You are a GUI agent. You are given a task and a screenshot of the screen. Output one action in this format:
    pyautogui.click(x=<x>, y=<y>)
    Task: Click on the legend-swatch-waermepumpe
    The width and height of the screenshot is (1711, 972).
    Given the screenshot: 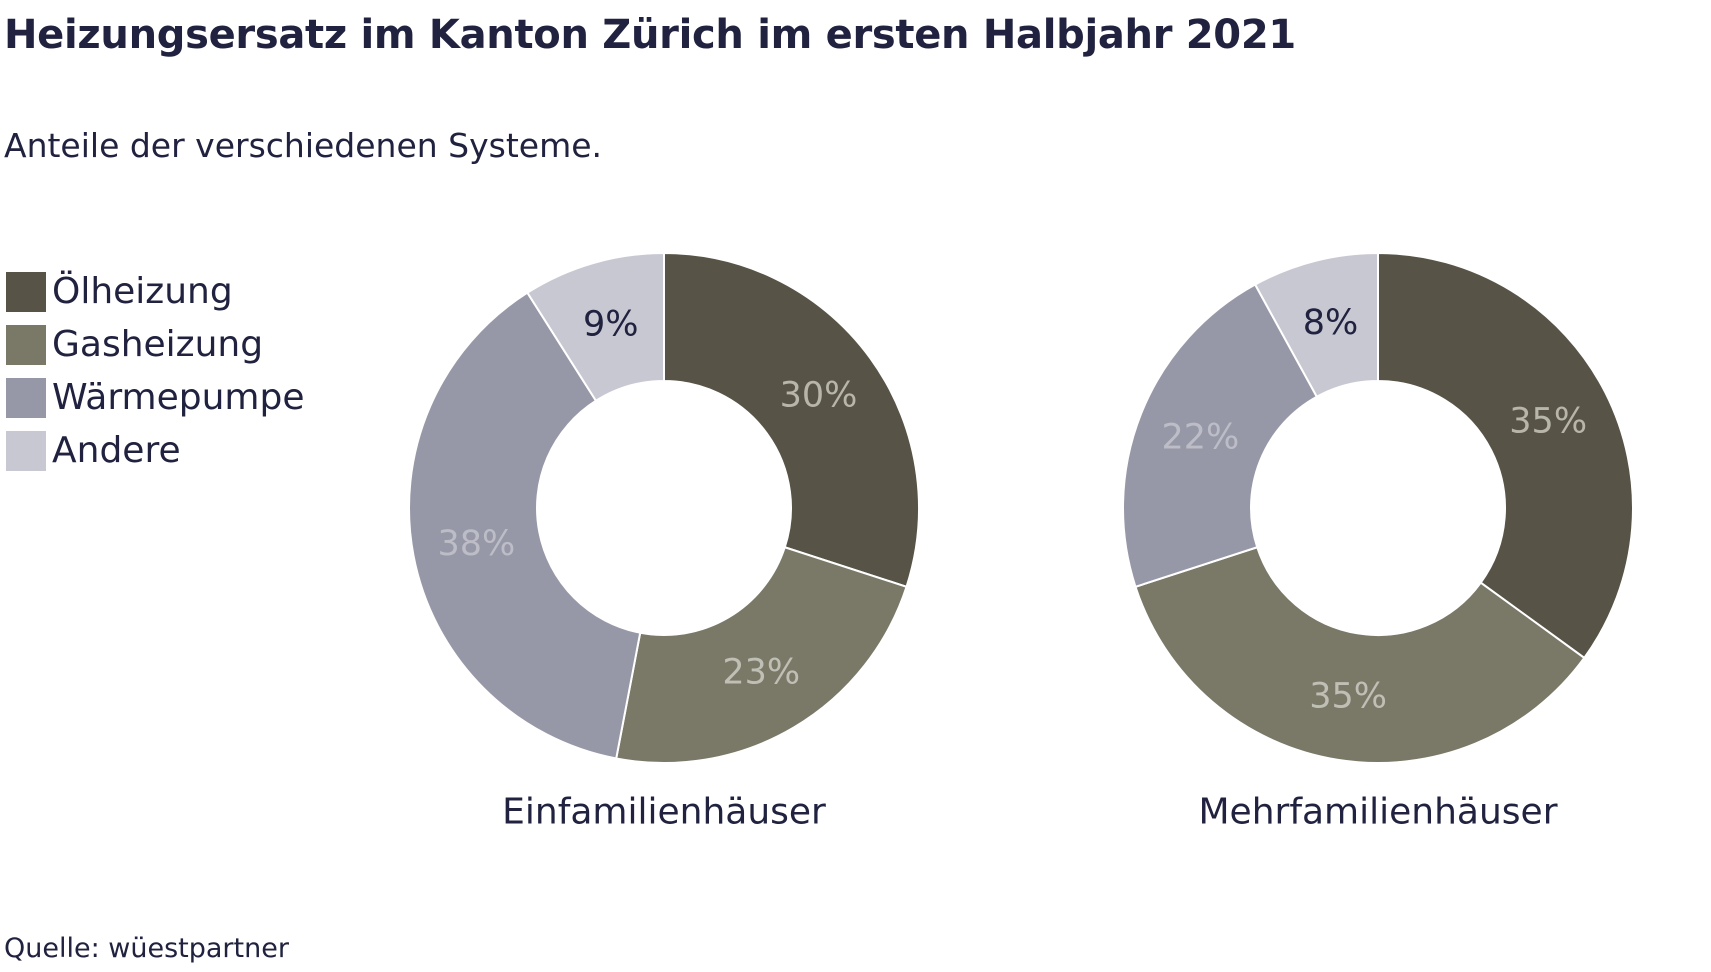 What is the action you would take?
    pyautogui.click(x=26, y=397)
    